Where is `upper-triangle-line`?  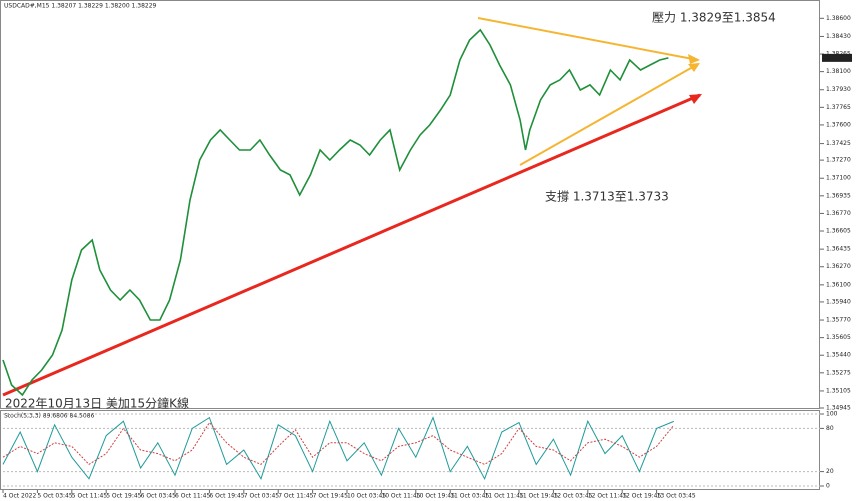
upper-triangle-line is located at coordinates (588, 39).